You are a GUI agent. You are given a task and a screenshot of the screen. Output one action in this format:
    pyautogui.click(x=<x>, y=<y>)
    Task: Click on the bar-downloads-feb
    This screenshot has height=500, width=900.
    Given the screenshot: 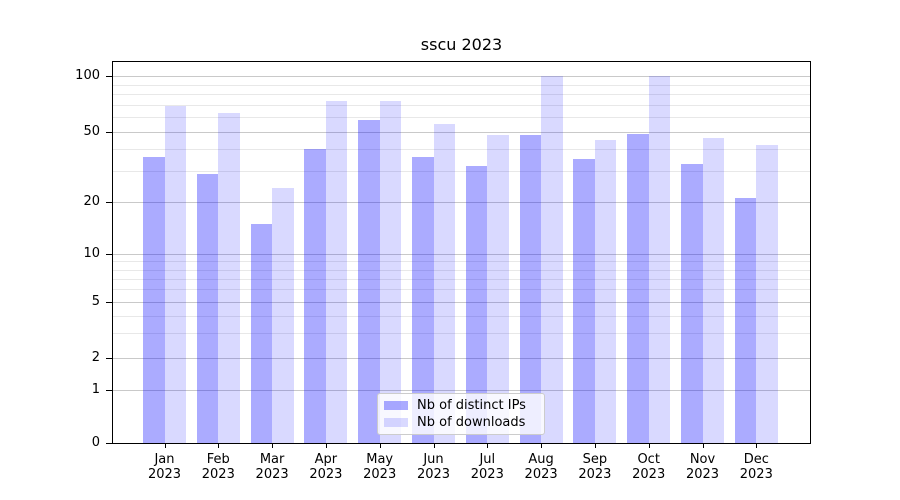 What is the action you would take?
    pyautogui.click(x=229, y=278)
    